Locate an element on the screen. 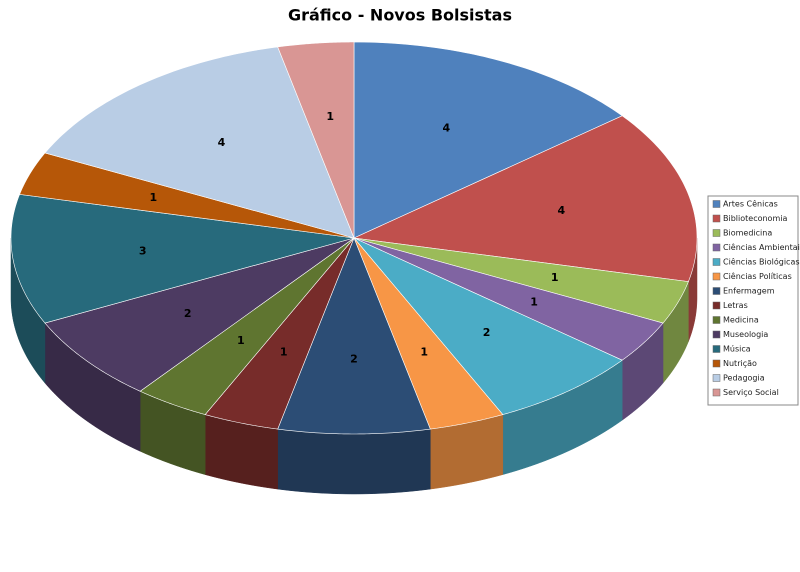  legend-label: Ciências Biológicas is located at coordinates (761, 262).